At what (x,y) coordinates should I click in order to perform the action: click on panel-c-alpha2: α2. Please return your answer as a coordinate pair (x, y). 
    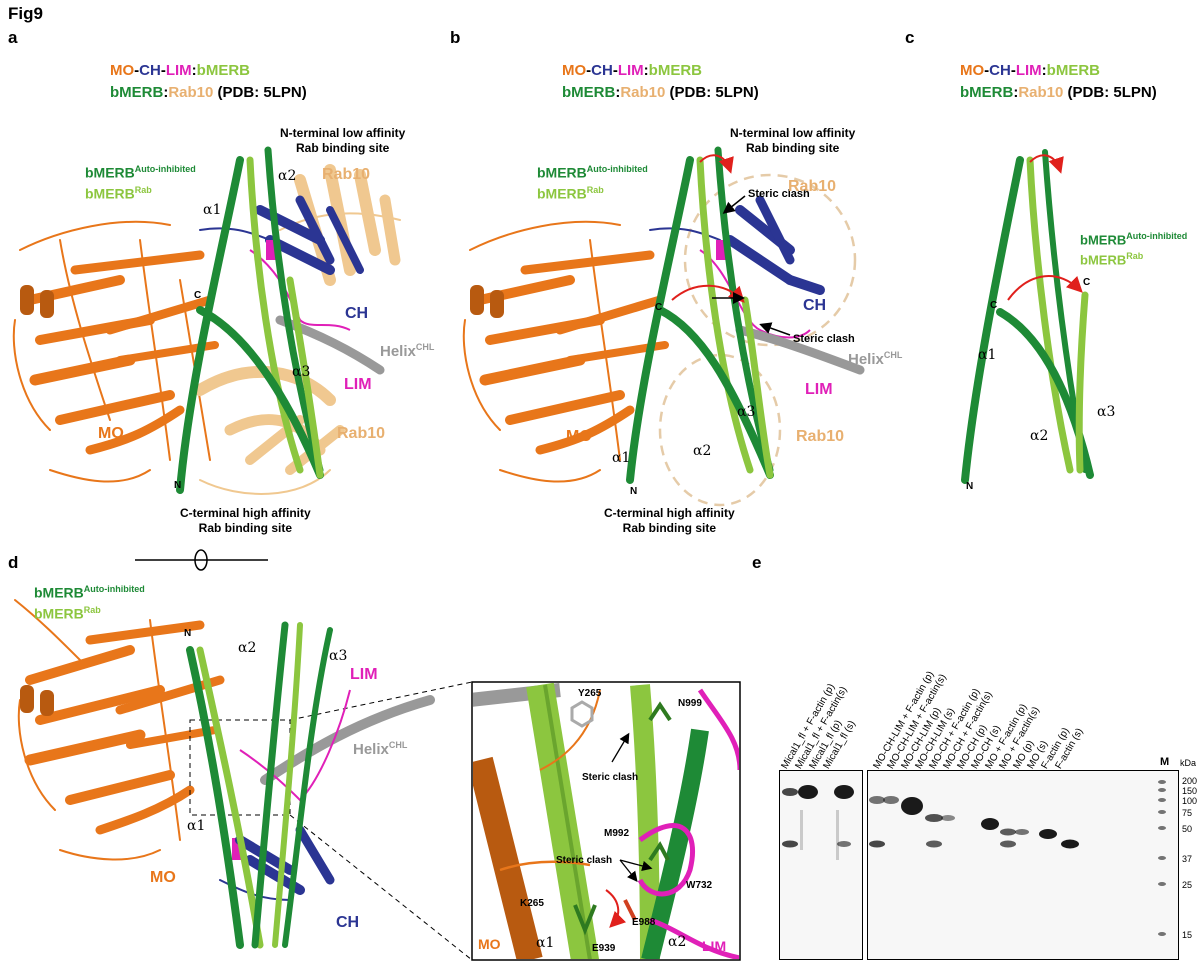
    Looking at the image, I should click on (1039, 436).